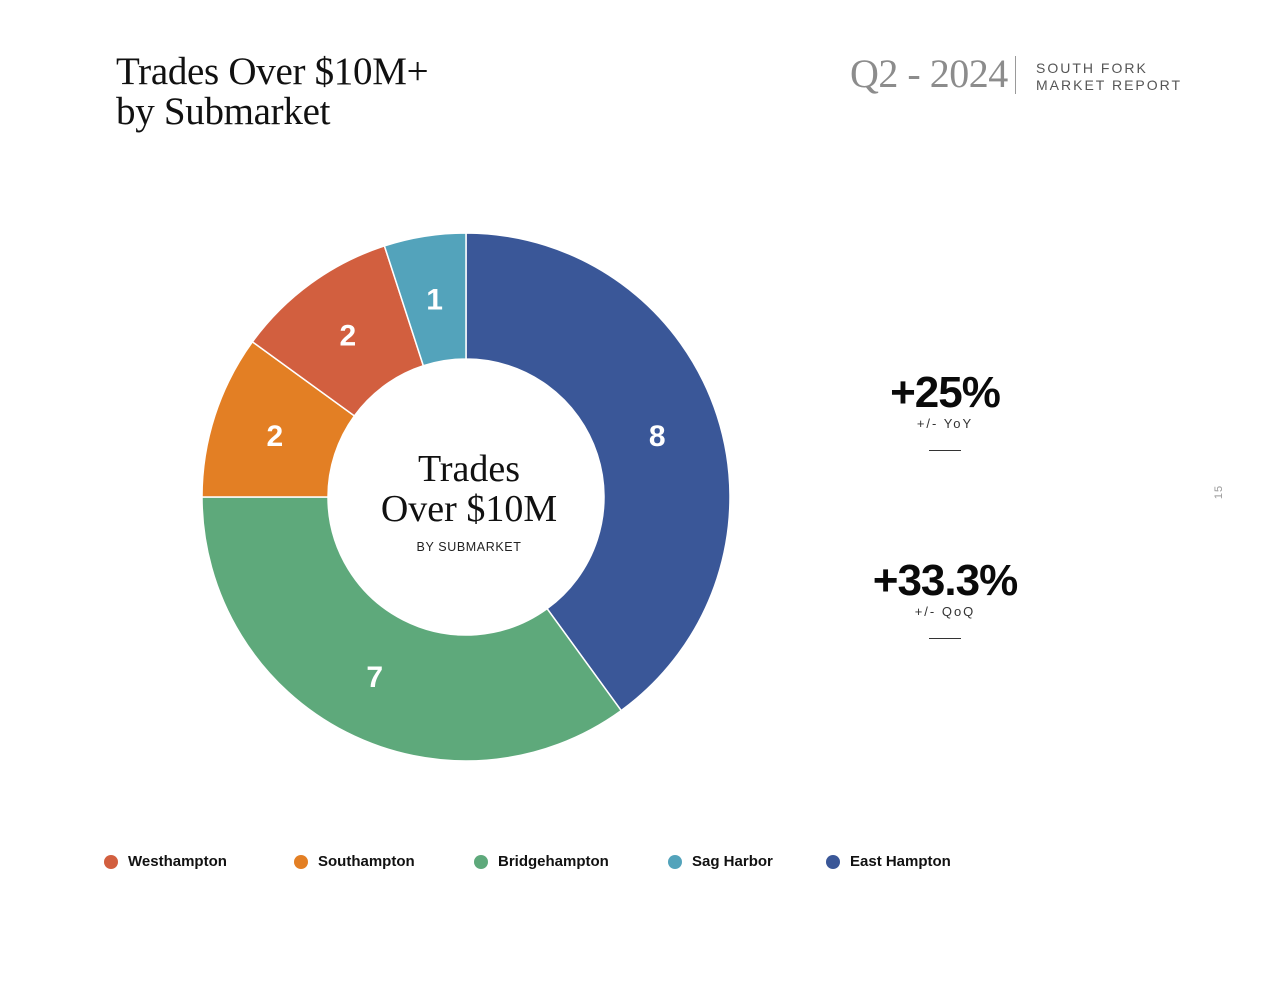 The height and width of the screenshot is (988, 1280). I want to click on donut-center-title-line-2: Over $10M, so click(469, 509).